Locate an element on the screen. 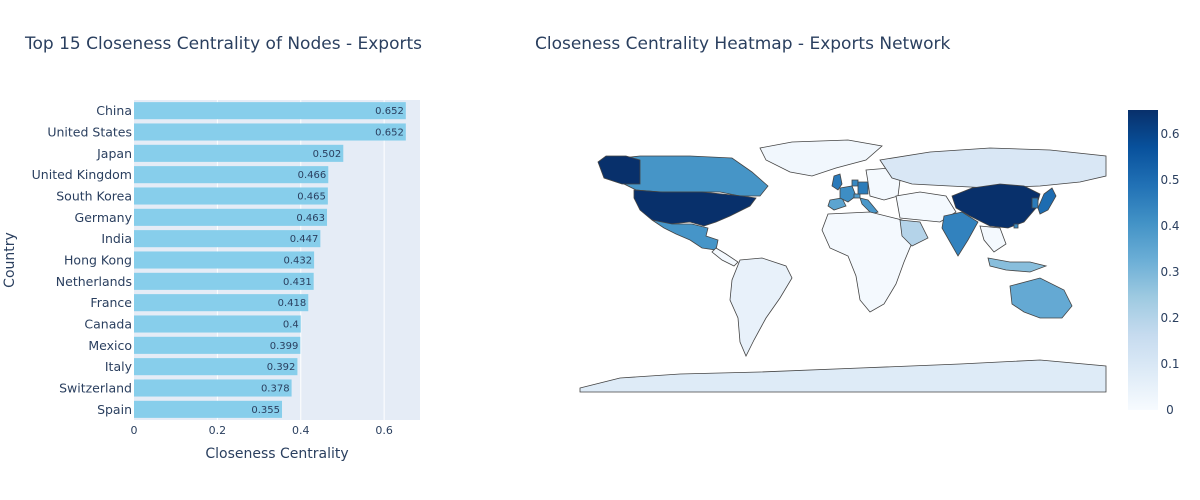 This screenshot has width=1200, height=500. bar-value-label: 0.399 is located at coordinates (284, 346).